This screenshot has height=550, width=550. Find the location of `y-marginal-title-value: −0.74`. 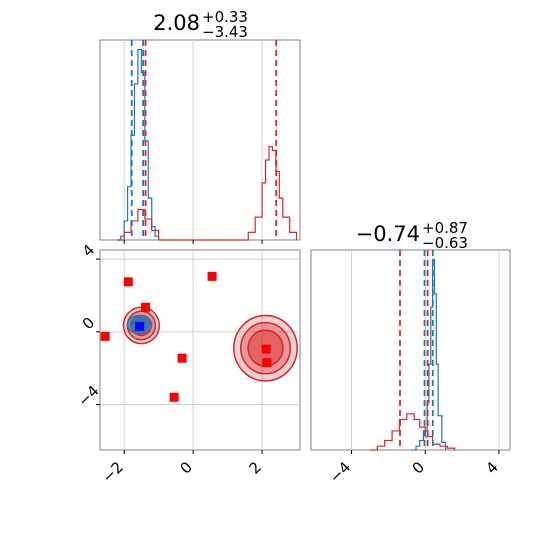

y-marginal-title-value: −0.74 is located at coordinates (388, 234).